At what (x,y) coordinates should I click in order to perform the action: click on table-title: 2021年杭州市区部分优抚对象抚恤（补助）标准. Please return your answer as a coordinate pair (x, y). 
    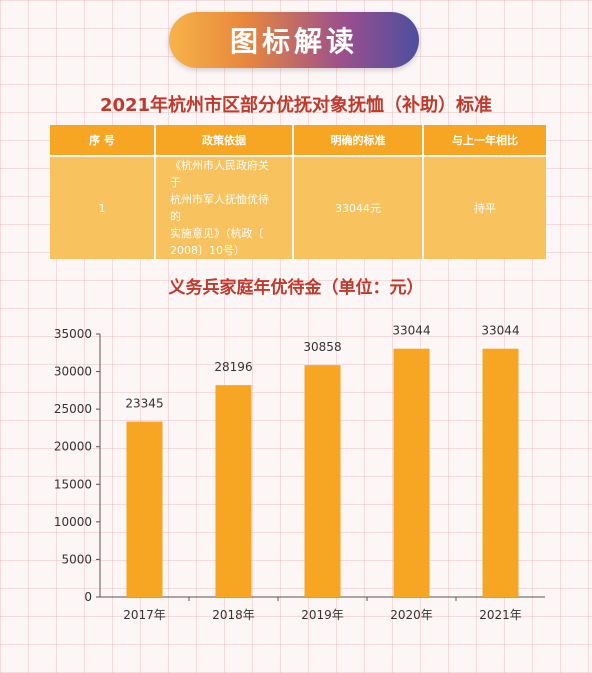
    Looking at the image, I should click on (296, 105).